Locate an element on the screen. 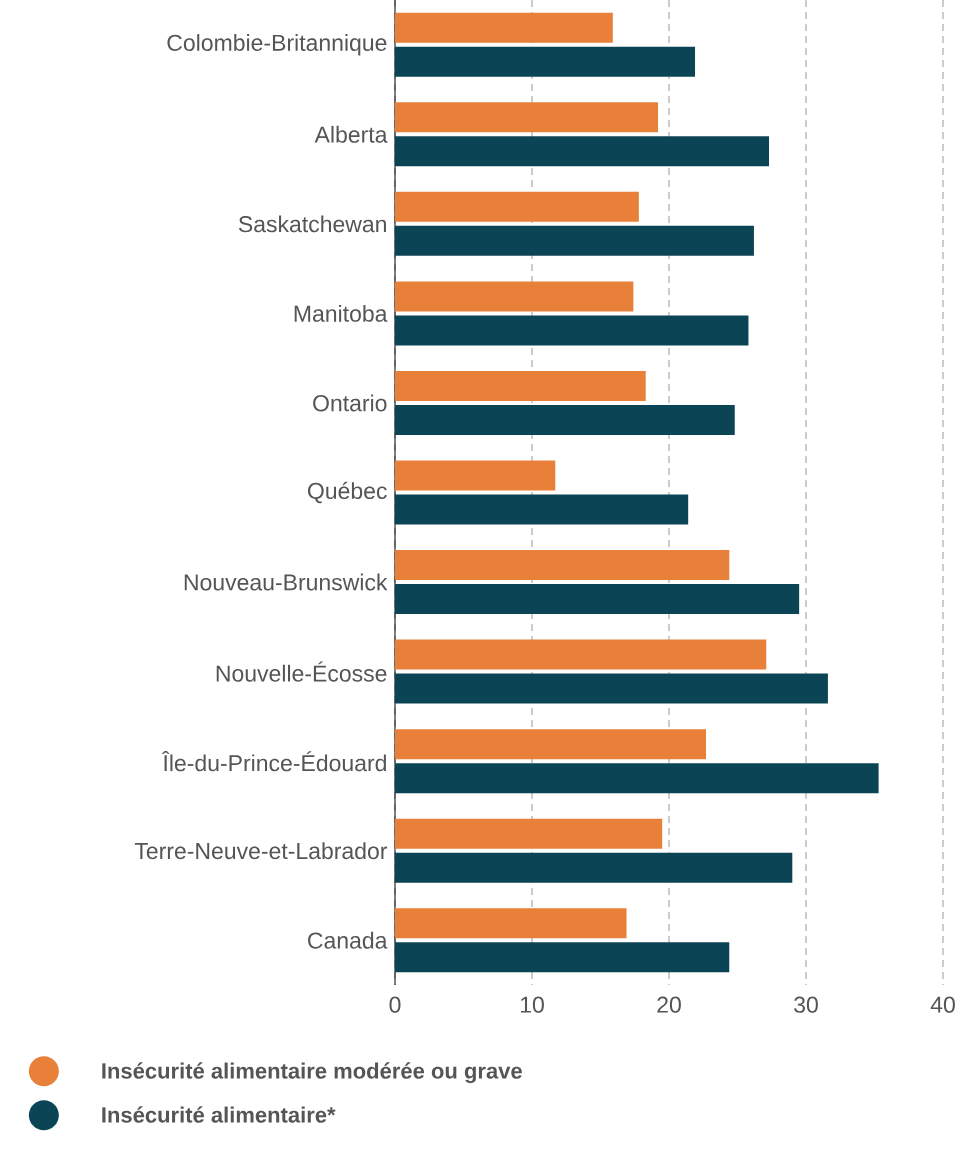  x-tick-label: 0 is located at coordinates (395, 1004).